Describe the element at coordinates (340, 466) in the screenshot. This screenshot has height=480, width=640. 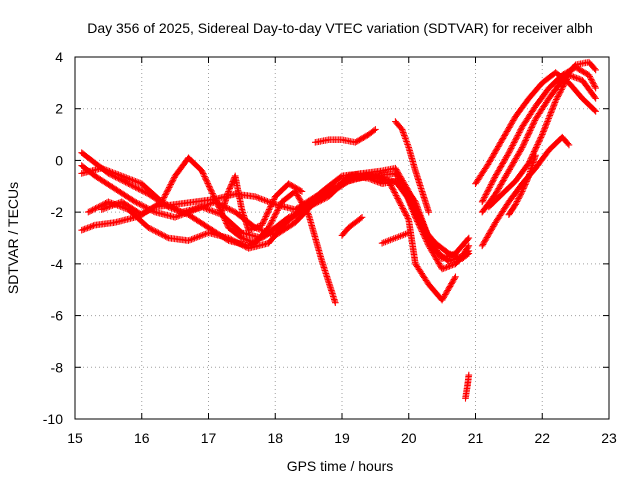
I see `x-axis-title: GPS time / hours` at that location.